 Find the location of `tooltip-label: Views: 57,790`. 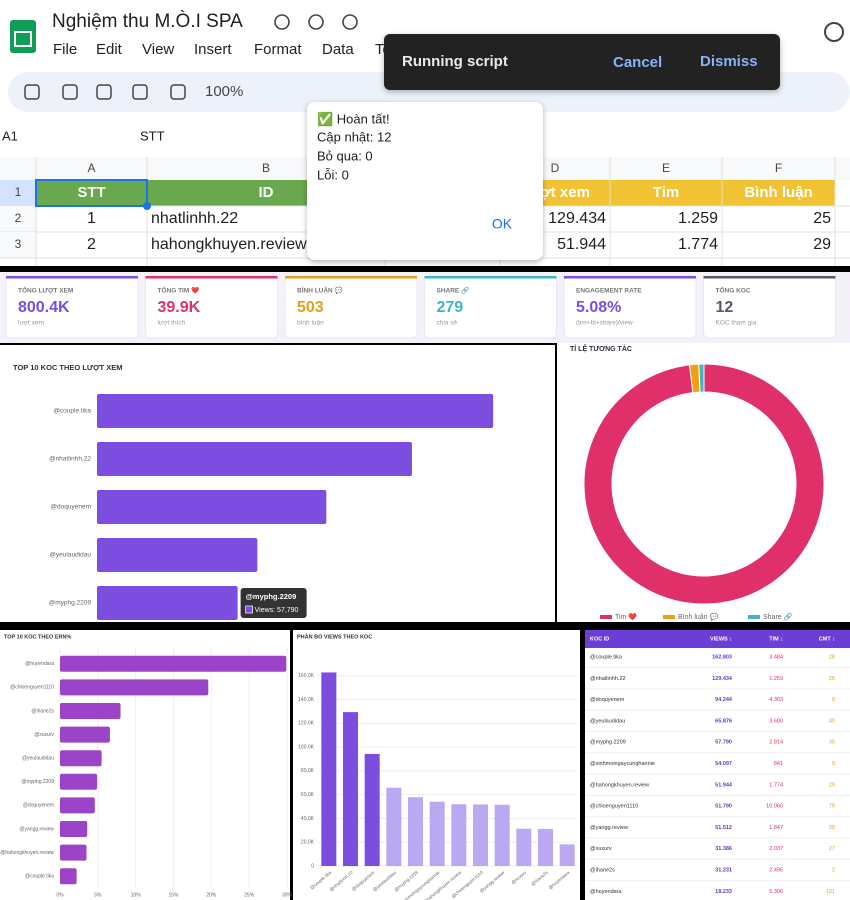

tooltip-label: Views: 57,790 is located at coordinates (277, 610).